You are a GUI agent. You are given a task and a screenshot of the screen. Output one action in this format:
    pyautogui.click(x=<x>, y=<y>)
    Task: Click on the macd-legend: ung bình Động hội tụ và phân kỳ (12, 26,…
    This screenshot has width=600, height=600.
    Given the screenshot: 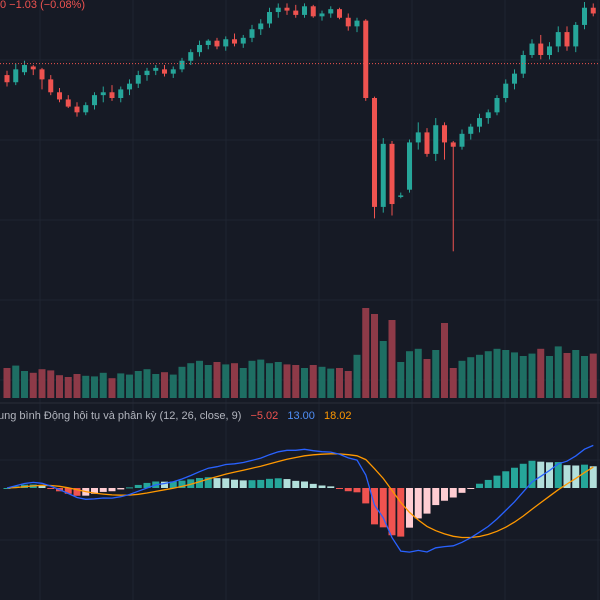 What is the action you would take?
    pyautogui.click(x=175, y=416)
    